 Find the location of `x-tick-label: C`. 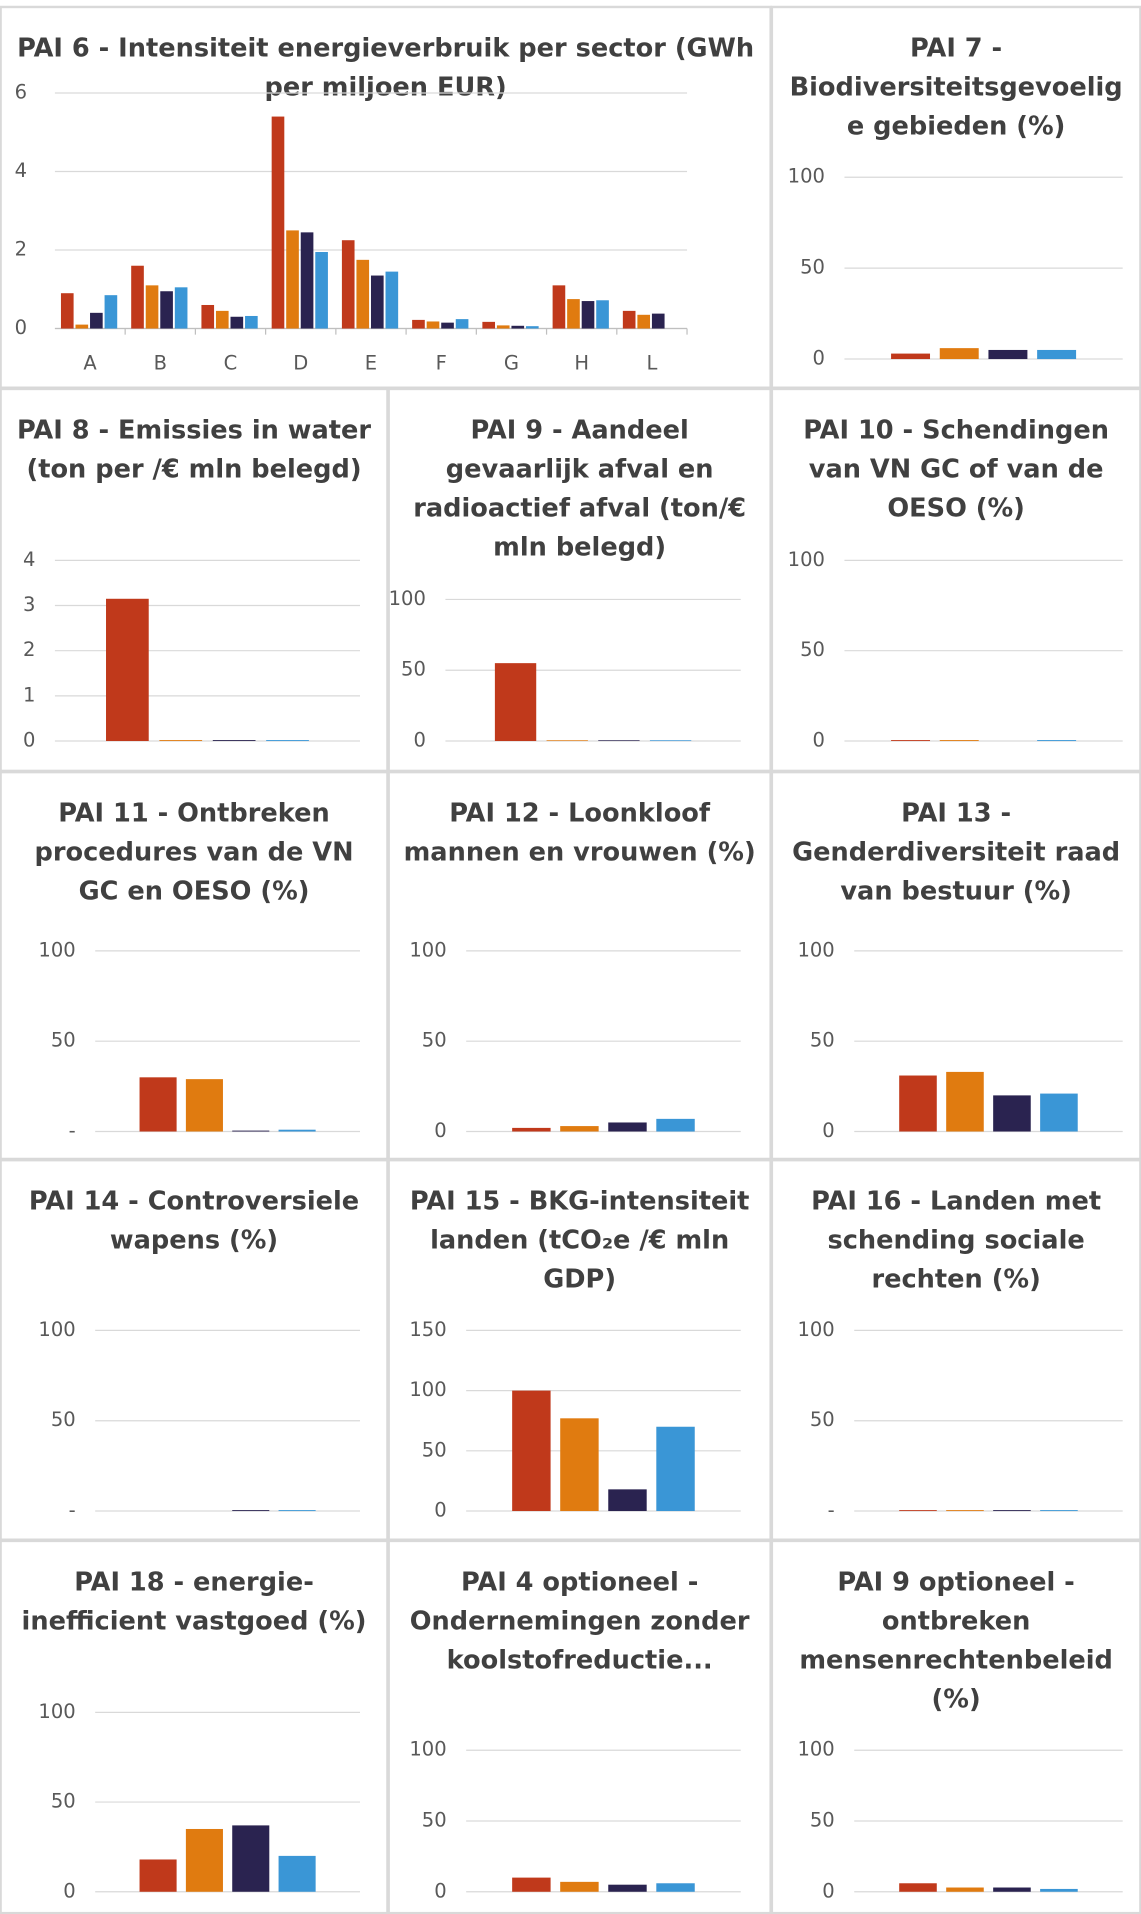

x-tick-label: C is located at coordinates (231, 362).